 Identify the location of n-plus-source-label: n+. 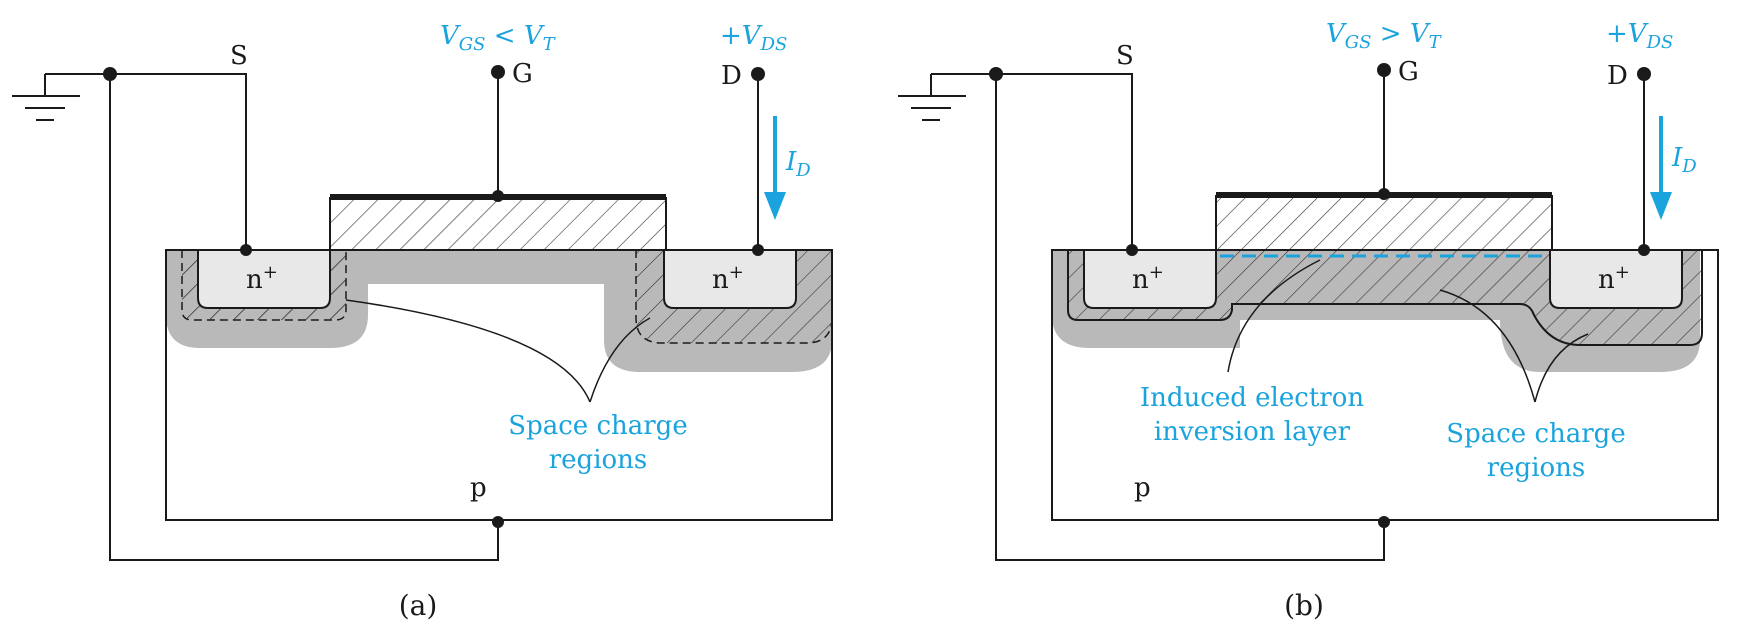
(262, 278).